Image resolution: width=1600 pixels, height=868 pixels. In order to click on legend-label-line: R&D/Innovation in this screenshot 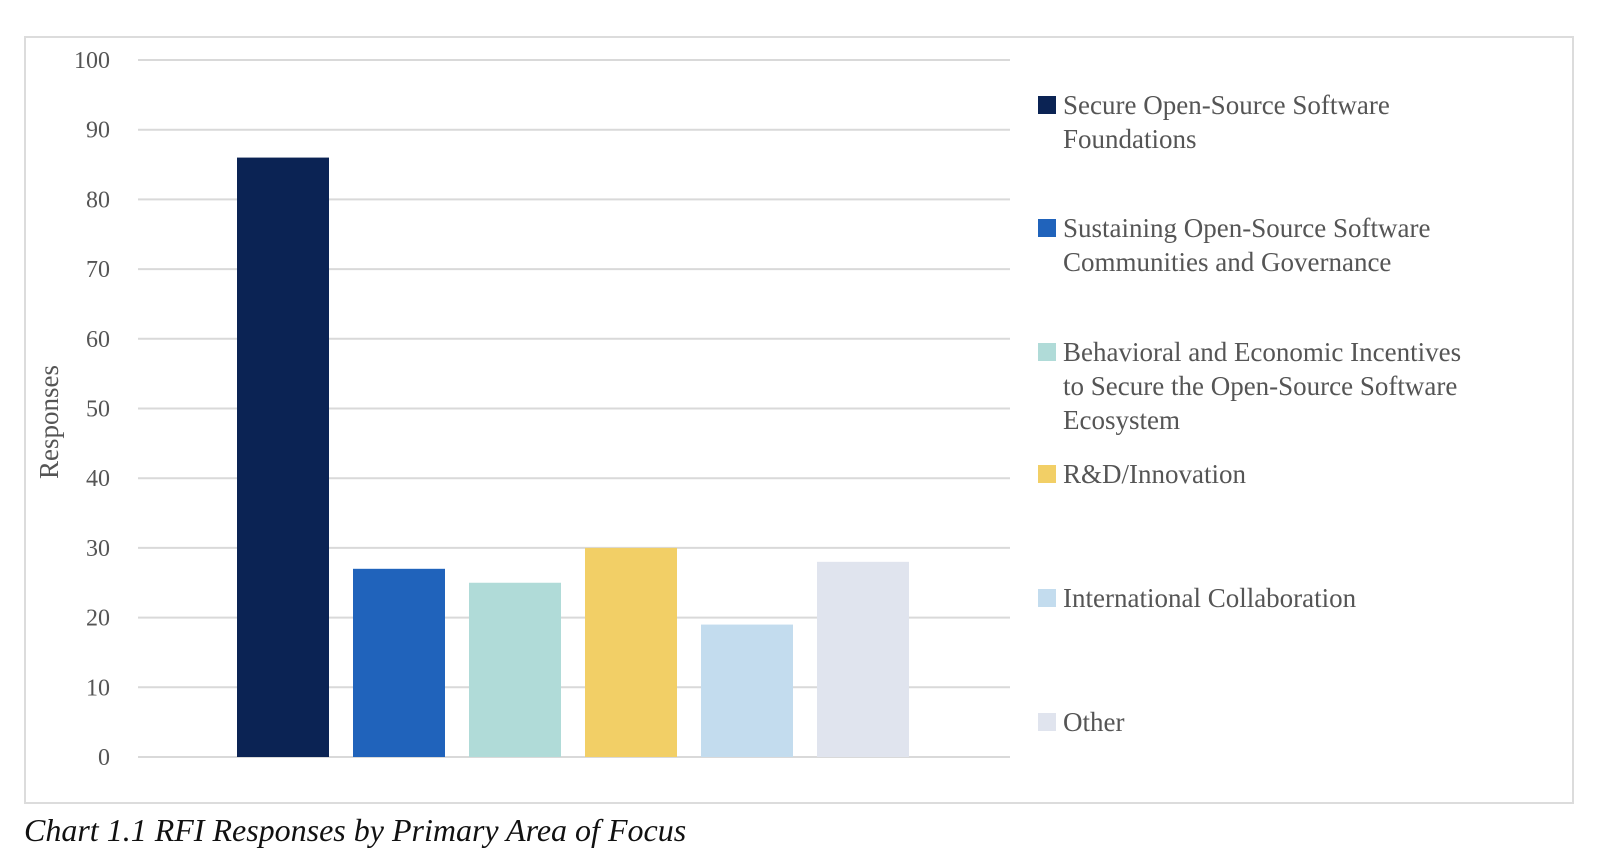, I will do `click(1154, 474)`.